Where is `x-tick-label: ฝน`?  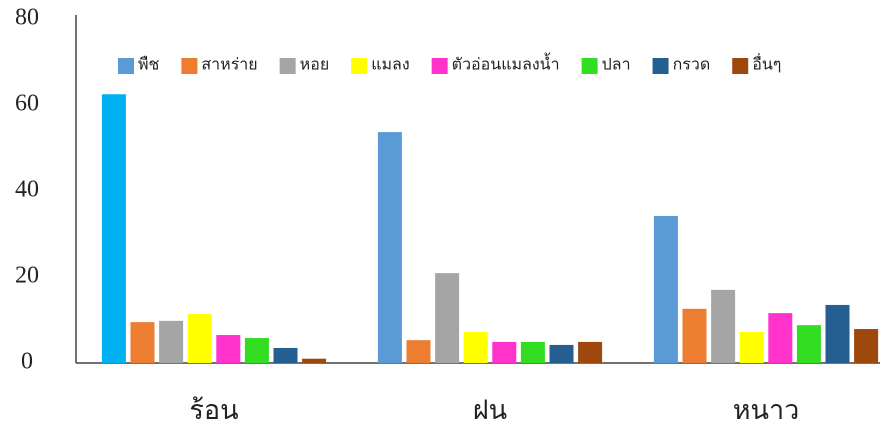 x-tick-label: ฝน is located at coordinates (490, 410).